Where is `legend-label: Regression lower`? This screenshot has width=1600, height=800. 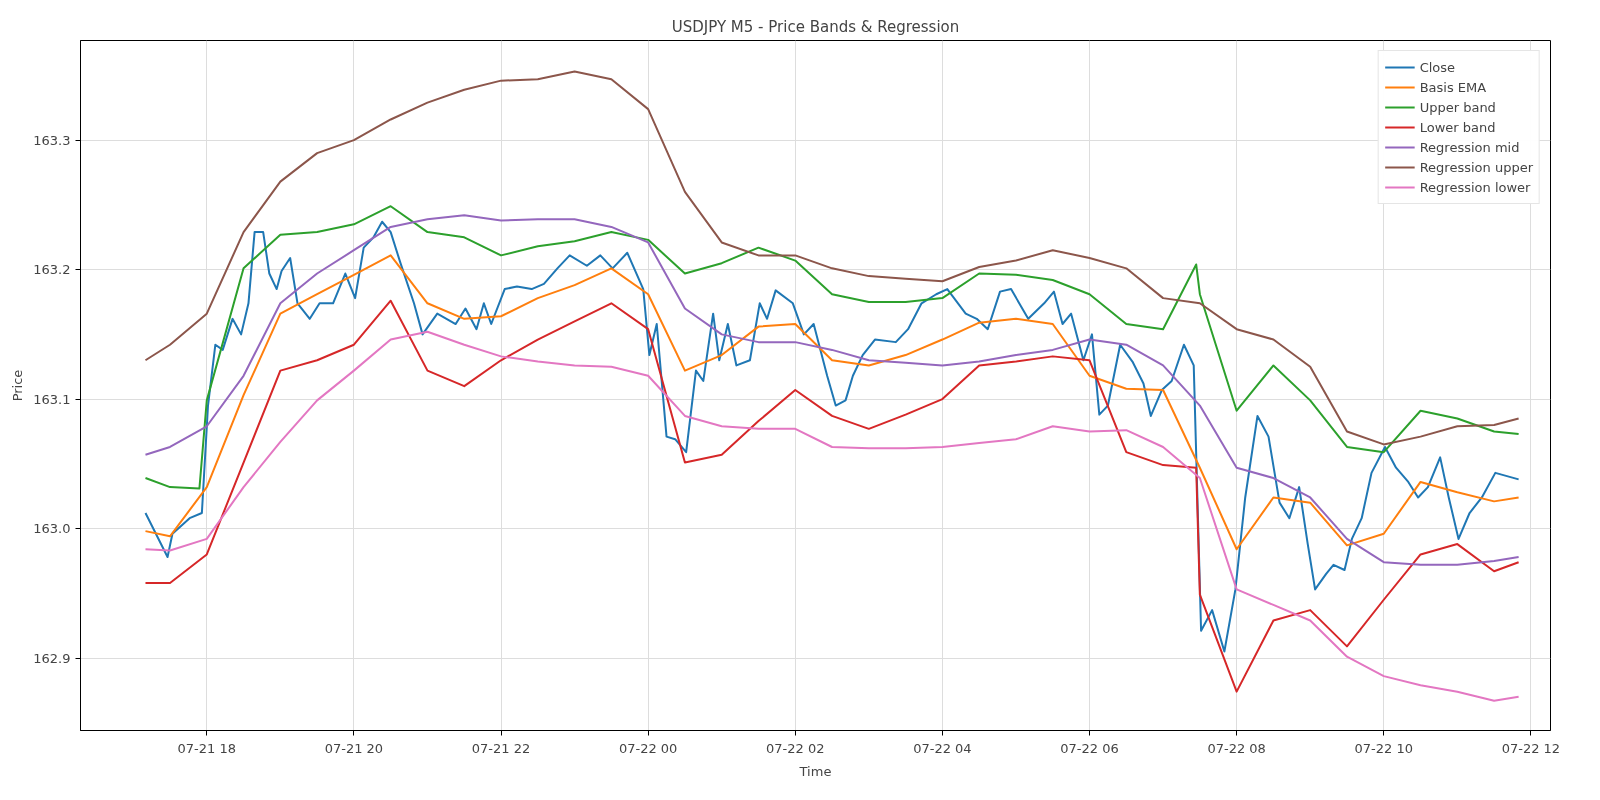 legend-label: Regression lower is located at coordinates (1475, 187).